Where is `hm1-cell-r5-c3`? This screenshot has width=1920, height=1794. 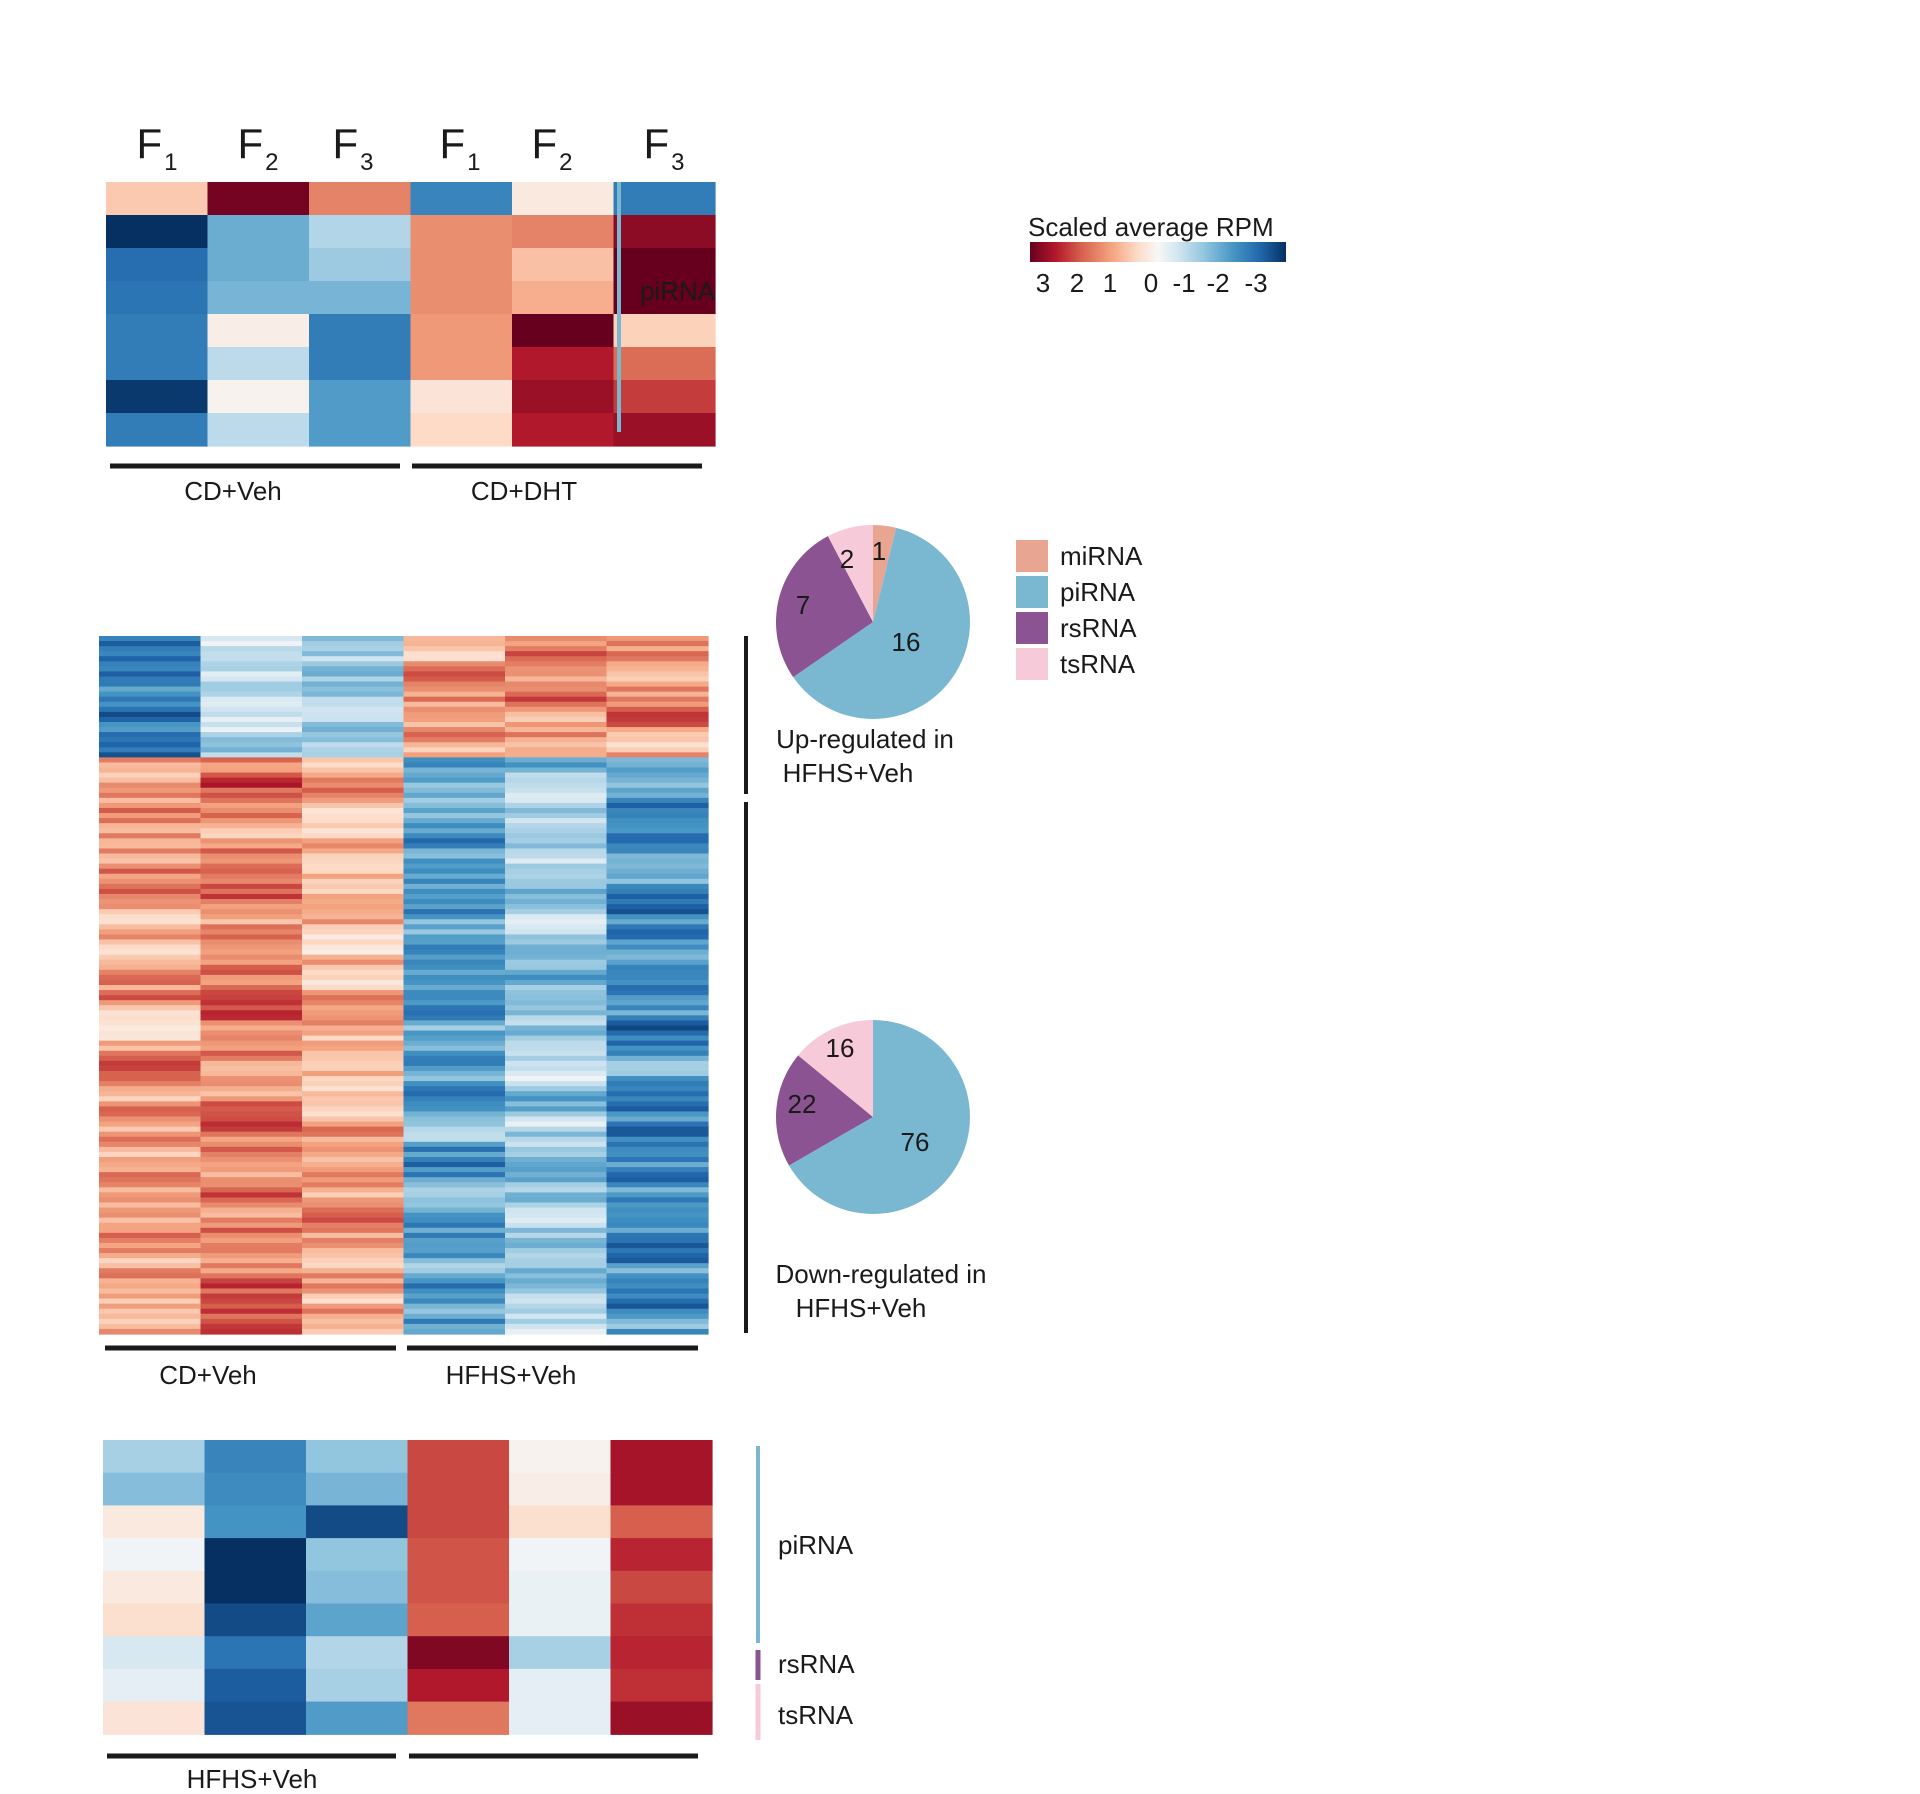
hm1-cell-r5-c3 is located at coordinates (360, 331).